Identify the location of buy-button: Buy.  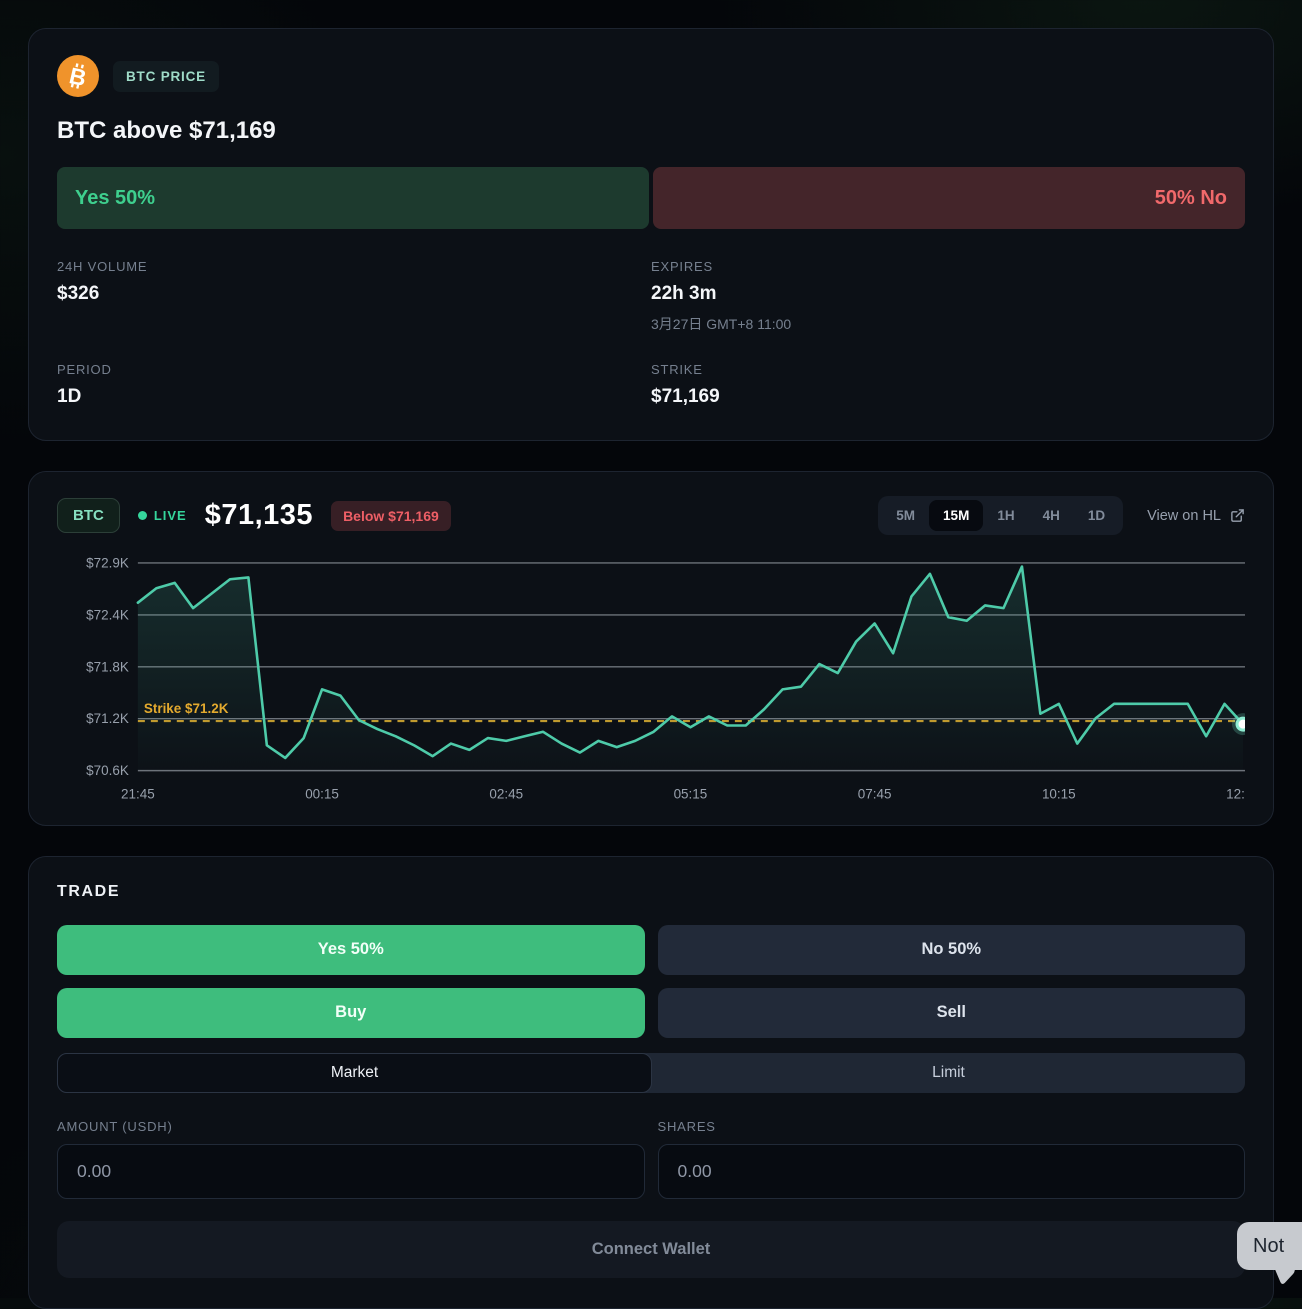
(351, 1012).